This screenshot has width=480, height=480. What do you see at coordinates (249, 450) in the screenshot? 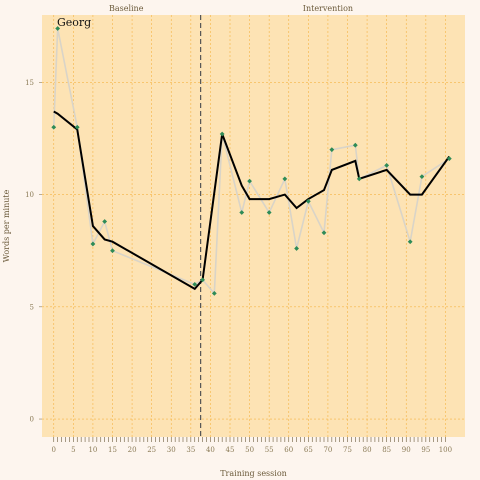
I see `x-tick-label: 50` at bounding box center [249, 450].